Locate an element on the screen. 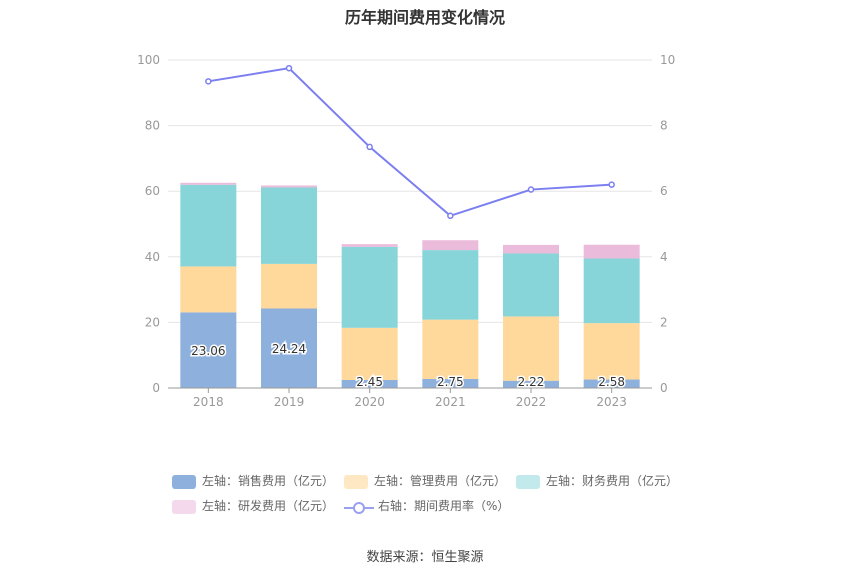  left-tick-label: 40 is located at coordinates (152, 257).